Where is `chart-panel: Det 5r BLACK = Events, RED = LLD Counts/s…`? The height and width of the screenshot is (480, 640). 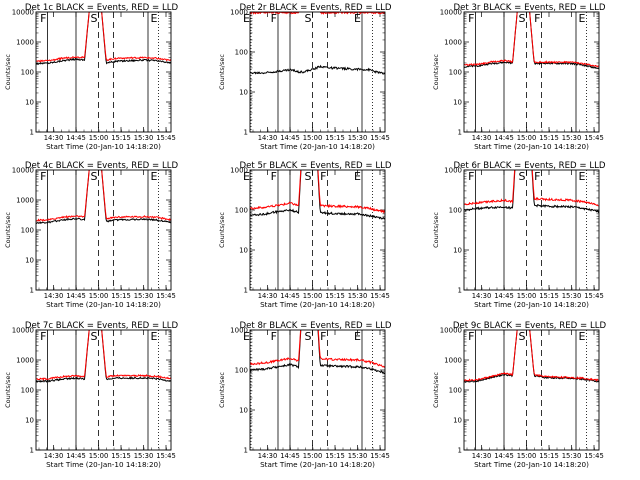 chart-panel: Det 5r BLACK = Events, RED = LLD Counts/s… is located at coordinates (305, 235).